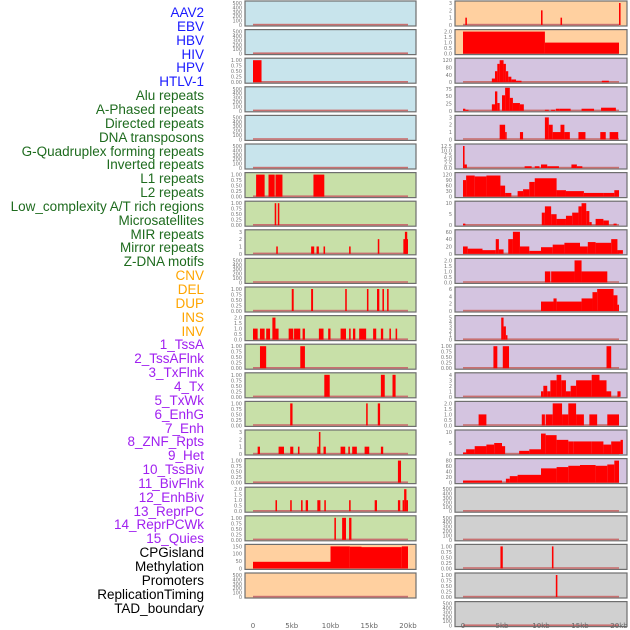  What do you see at coordinates (446, 147) in the screenshot?
I see `y-tick-label: 12.5` at bounding box center [446, 147].